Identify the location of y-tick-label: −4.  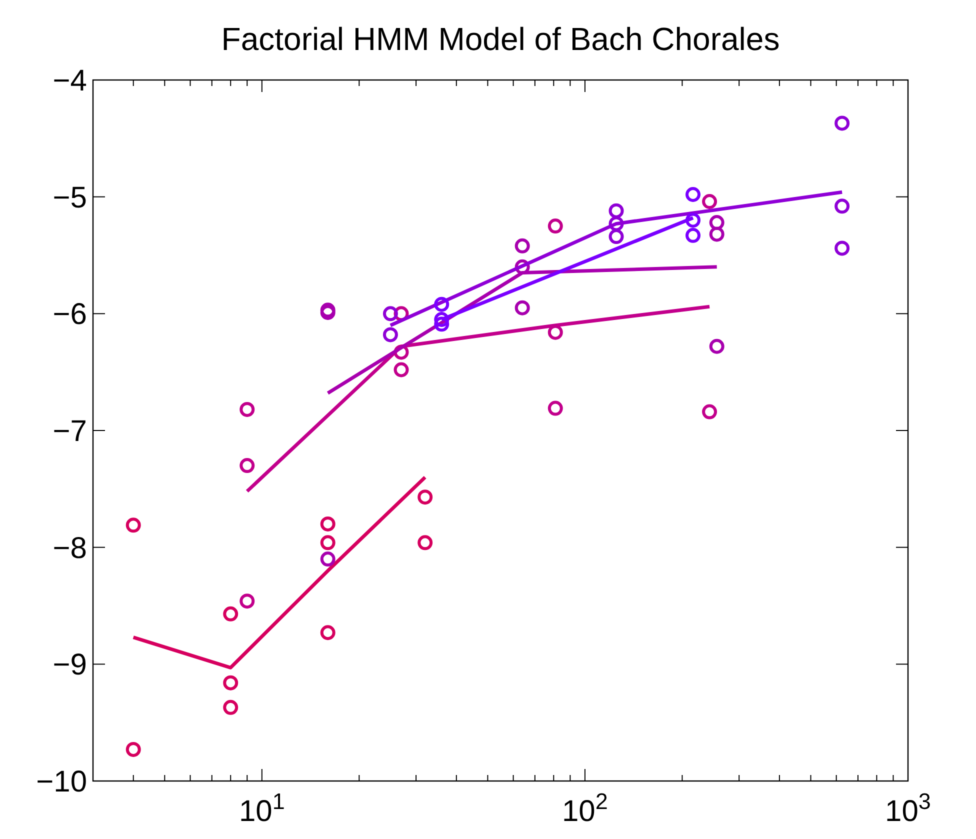
(69, 81).